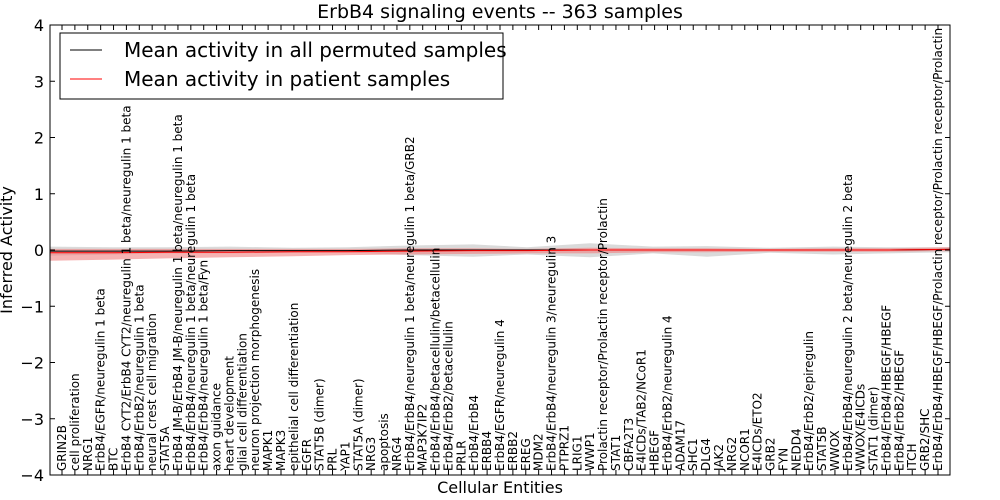  Describe the element at coordinates (32, 363) in the screenshot. I see `y-tick-label: −2` at that location.